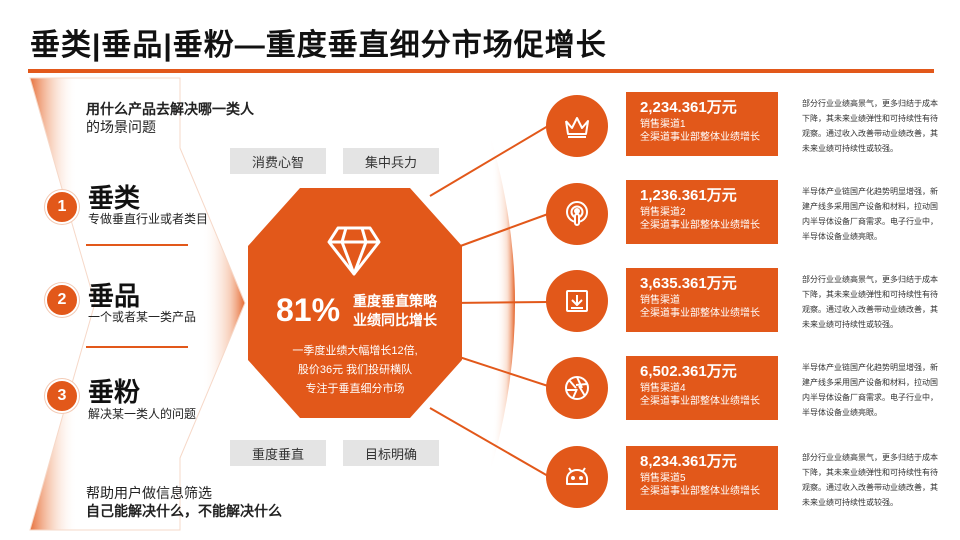 Image resolution: width=960 pixels, height=540 pixels. Describe the element at coordinates (148, 219) in the screenshot. I see `category-subtitle-1: 专做垂直行业或者类目` at that location.